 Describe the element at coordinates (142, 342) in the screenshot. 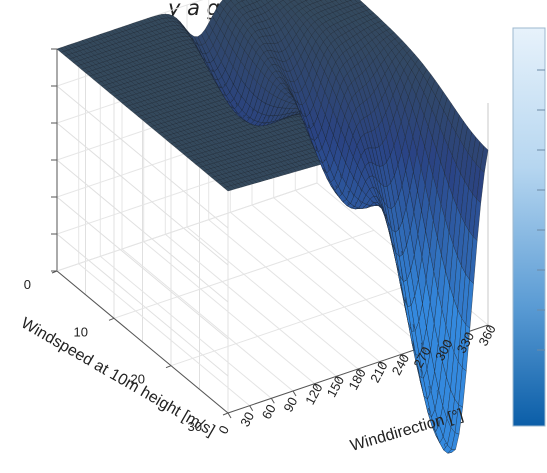

I see `y-axis-line` at that location.